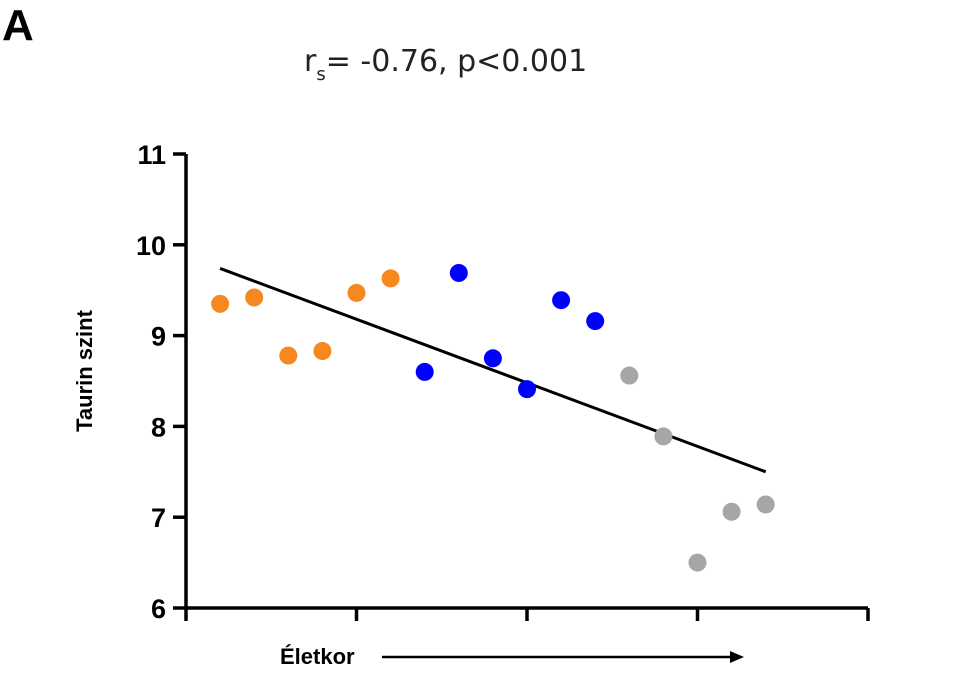  I want to click on title-subscript: s, so click(320, 74).